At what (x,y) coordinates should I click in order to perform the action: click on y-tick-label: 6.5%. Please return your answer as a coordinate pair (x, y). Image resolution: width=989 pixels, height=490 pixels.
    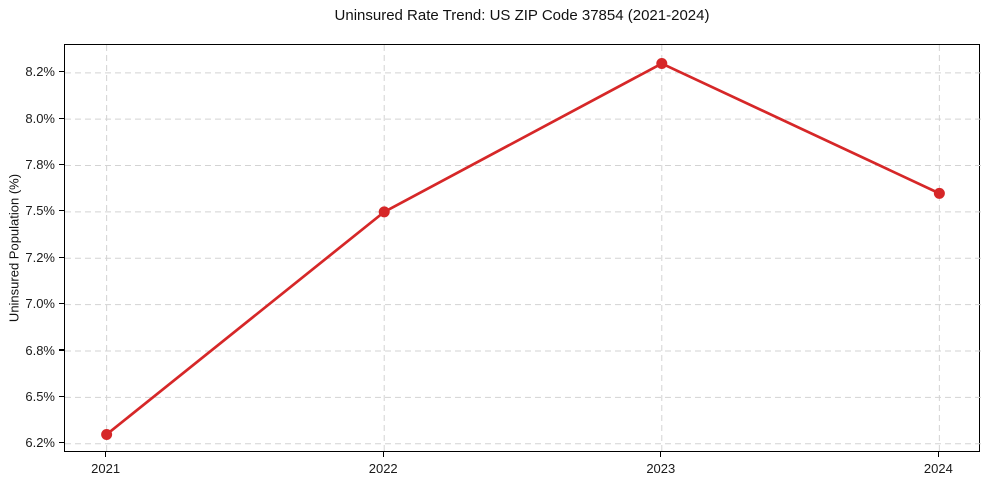
    Looking at the image, I should click on (40, 396).